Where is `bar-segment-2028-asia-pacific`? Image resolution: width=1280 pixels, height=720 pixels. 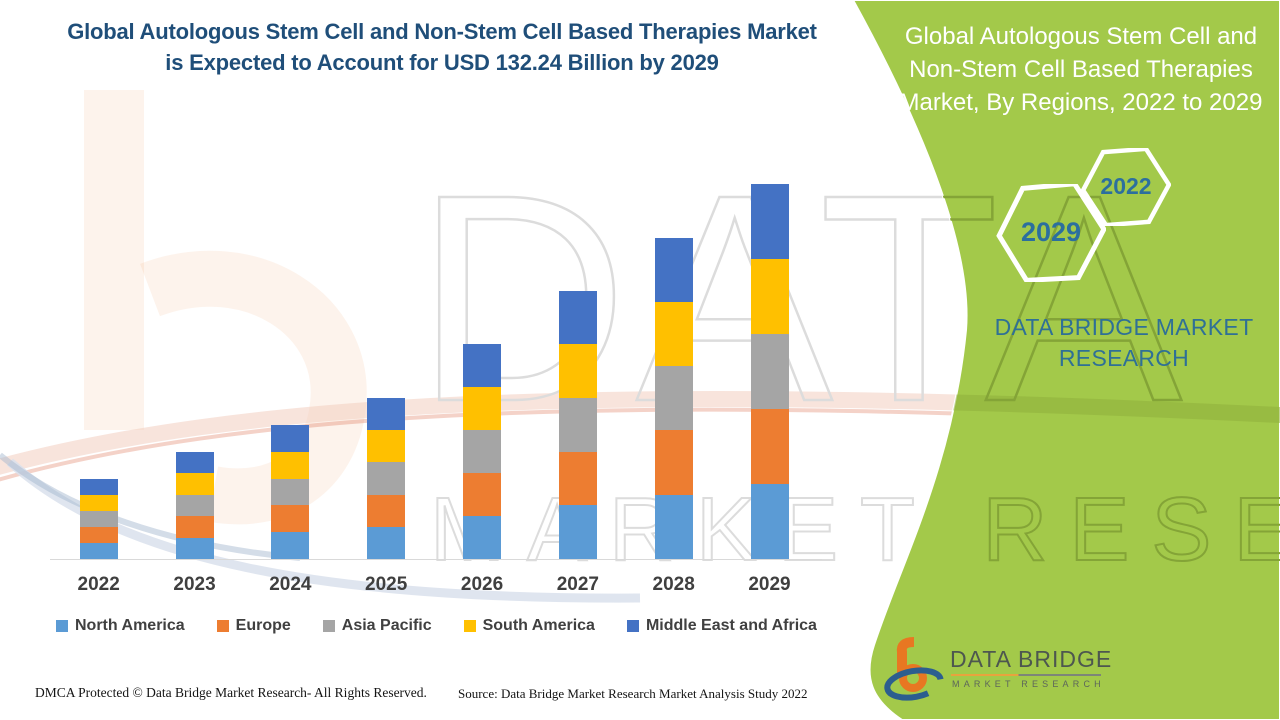
bar-segment-2028-asia-pacific is located at coordinates (673, 398).